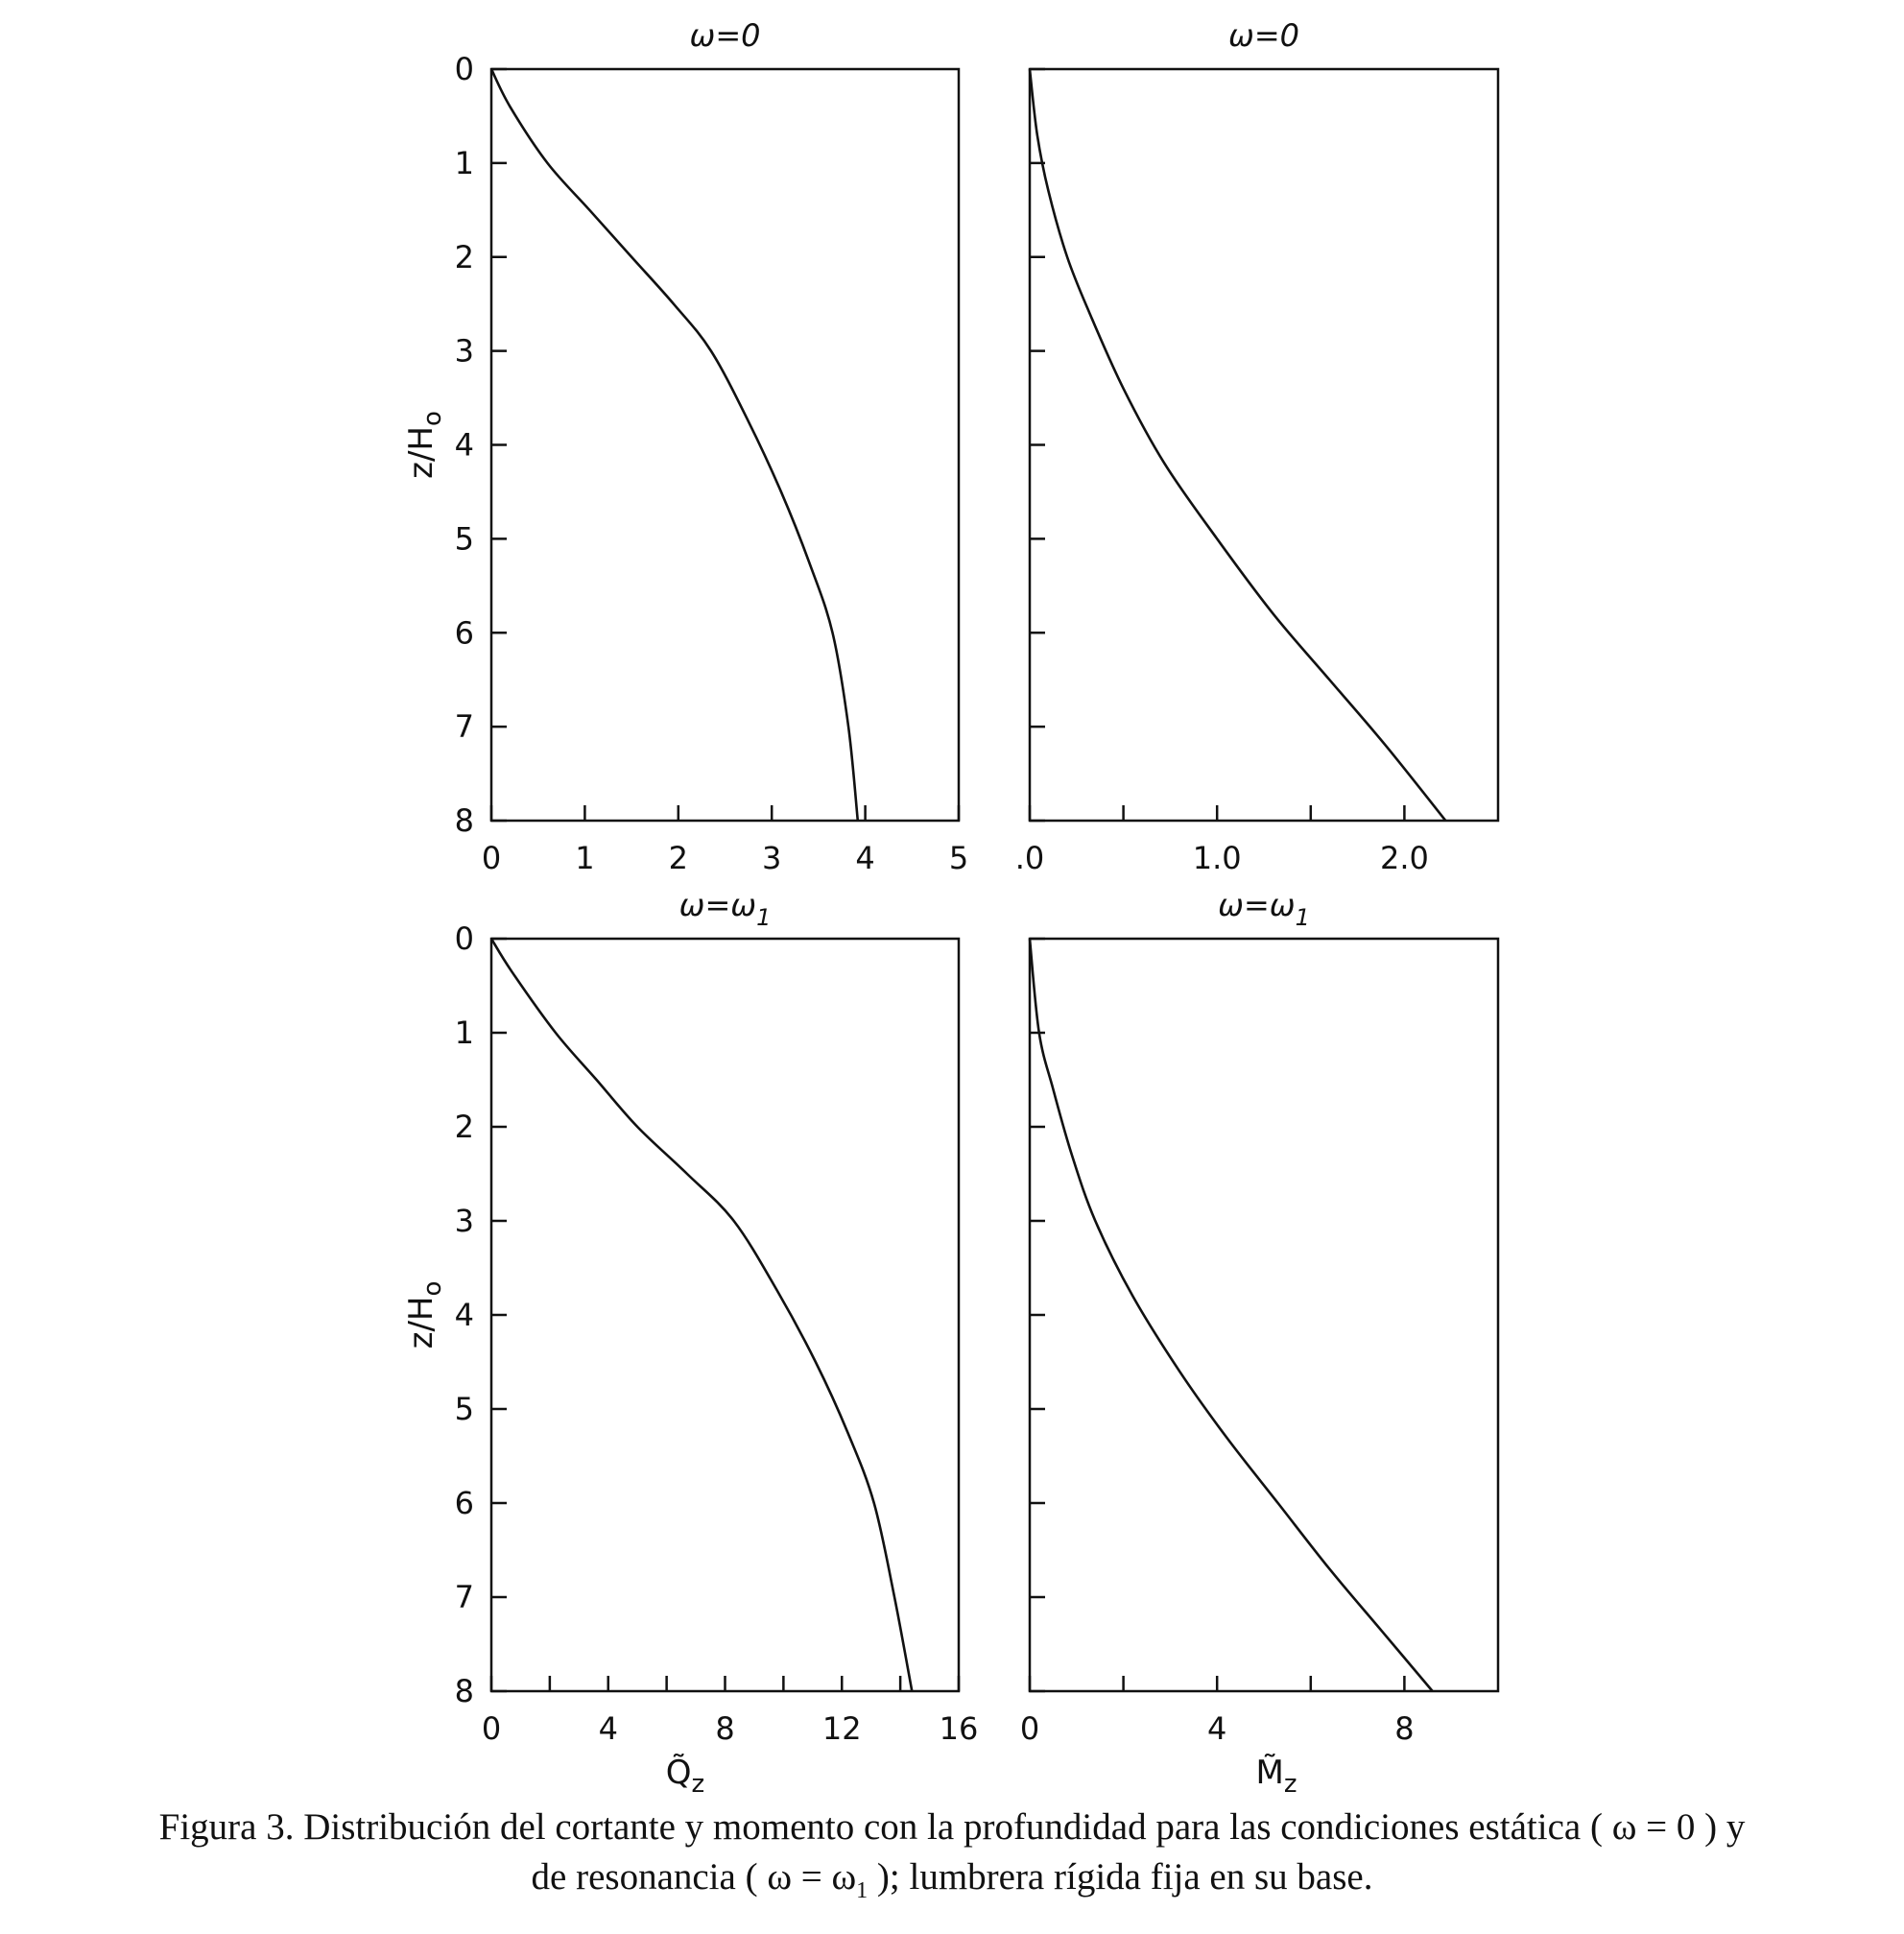  Describe the element at coordinates (772, 858) in the screenshot. I see `x-tick-label: 3` at that location.